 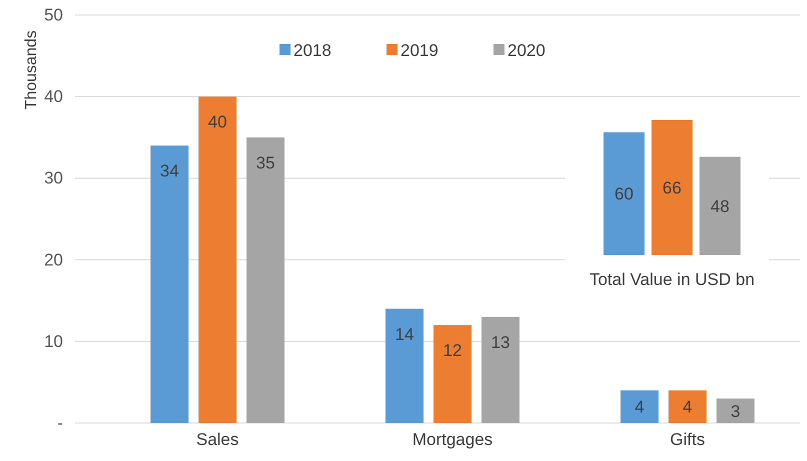 I want to click on data-label: 3, so click(x=735, y=411).